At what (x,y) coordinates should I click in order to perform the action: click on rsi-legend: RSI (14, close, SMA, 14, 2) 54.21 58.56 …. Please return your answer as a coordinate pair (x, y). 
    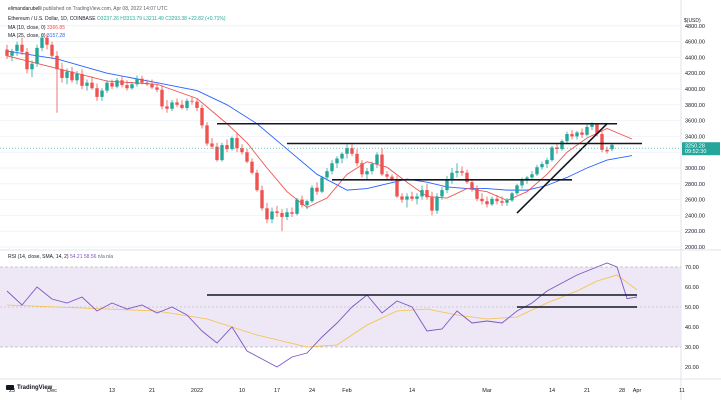
    Looking at the image, I should click on (60, 257).